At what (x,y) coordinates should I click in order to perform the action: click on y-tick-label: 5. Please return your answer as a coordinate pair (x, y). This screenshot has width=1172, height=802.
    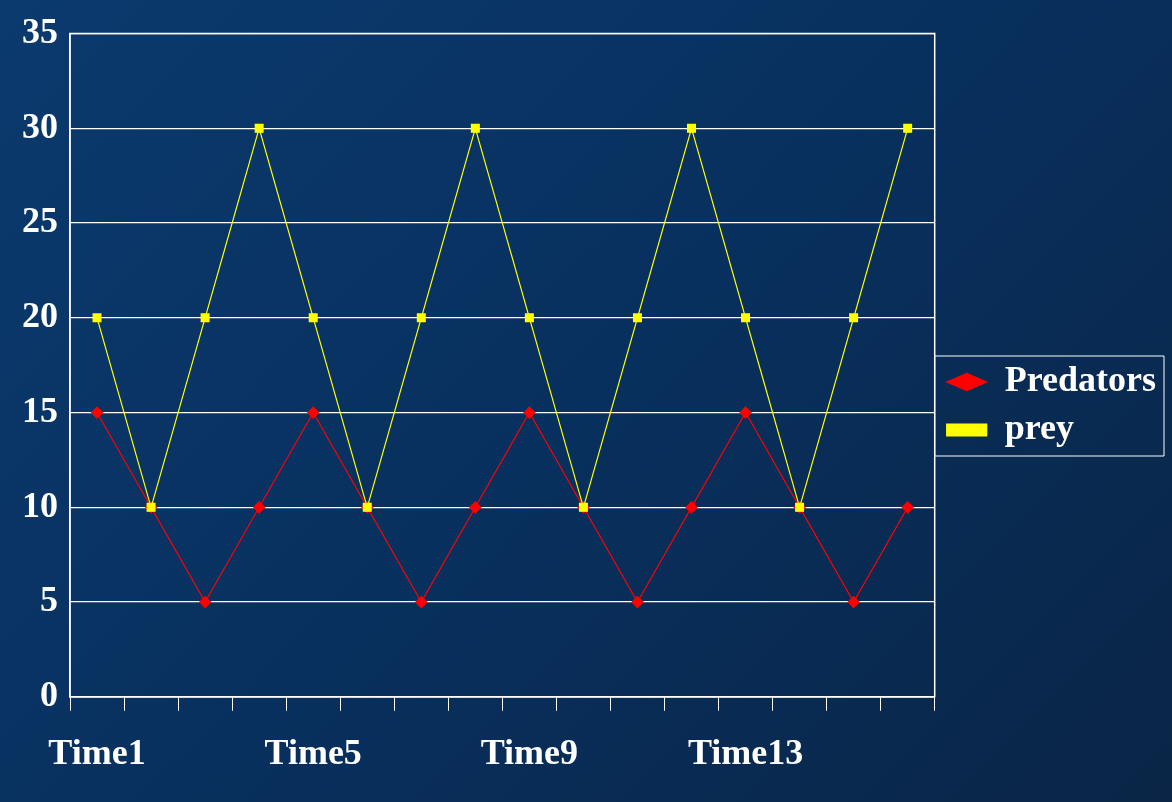
    Looking at the image, I should click on (49, 599).